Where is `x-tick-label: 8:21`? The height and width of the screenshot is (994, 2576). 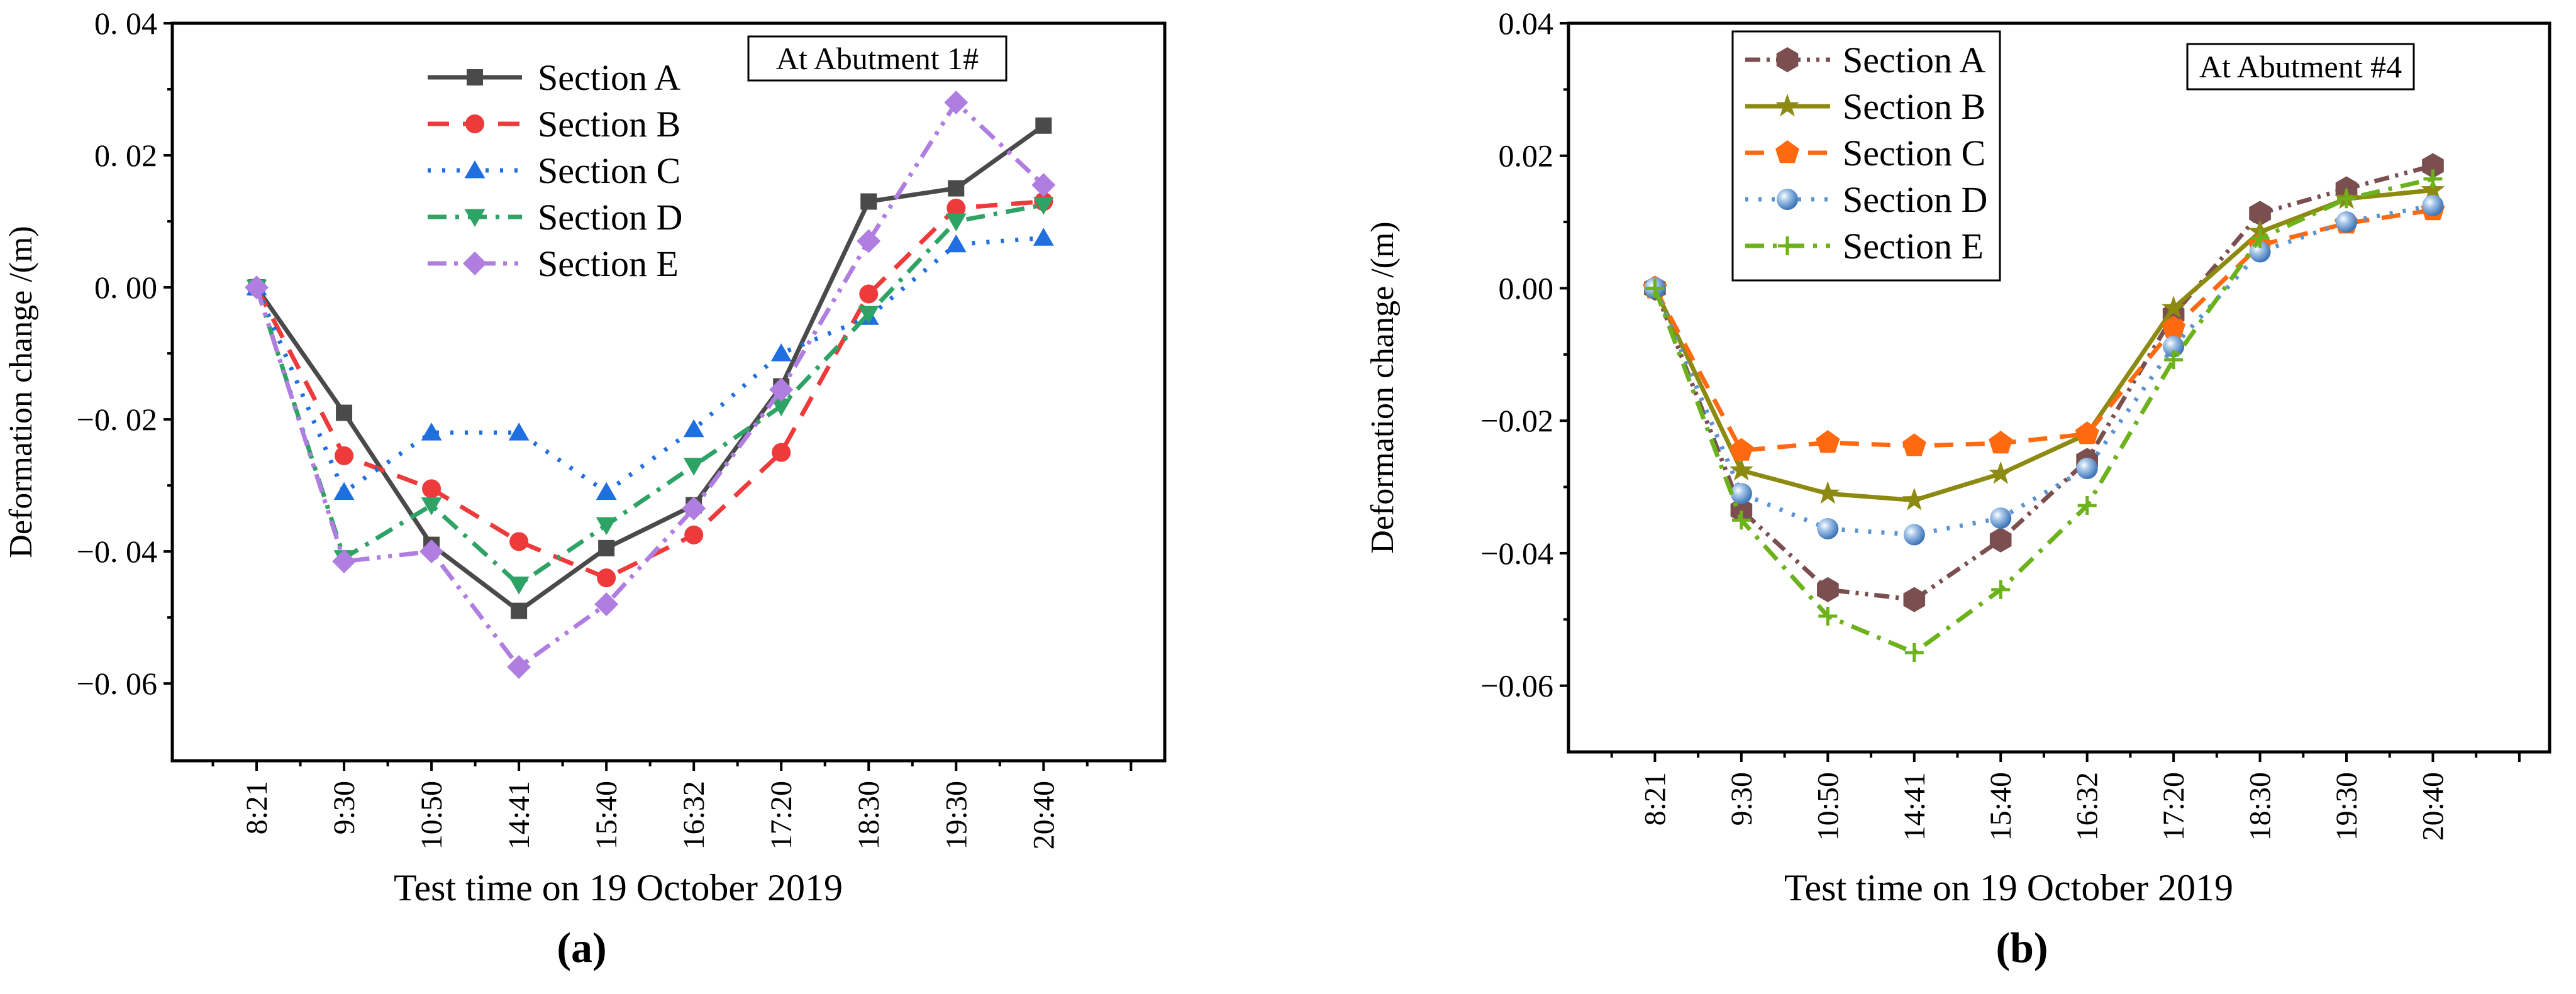 x-tick-label: 8:21 is located at coordinates (257, 807).